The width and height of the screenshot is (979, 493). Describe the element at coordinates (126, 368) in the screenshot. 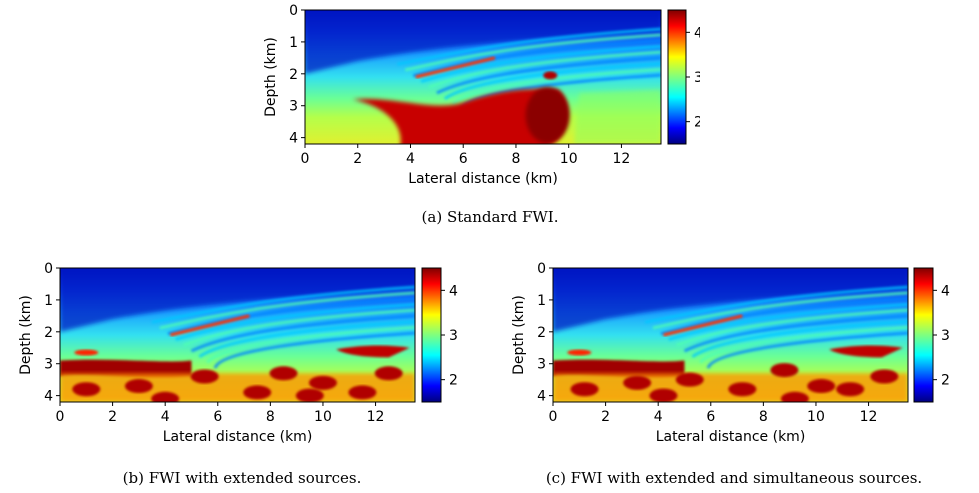

I see `deep-red-layer` at that location.